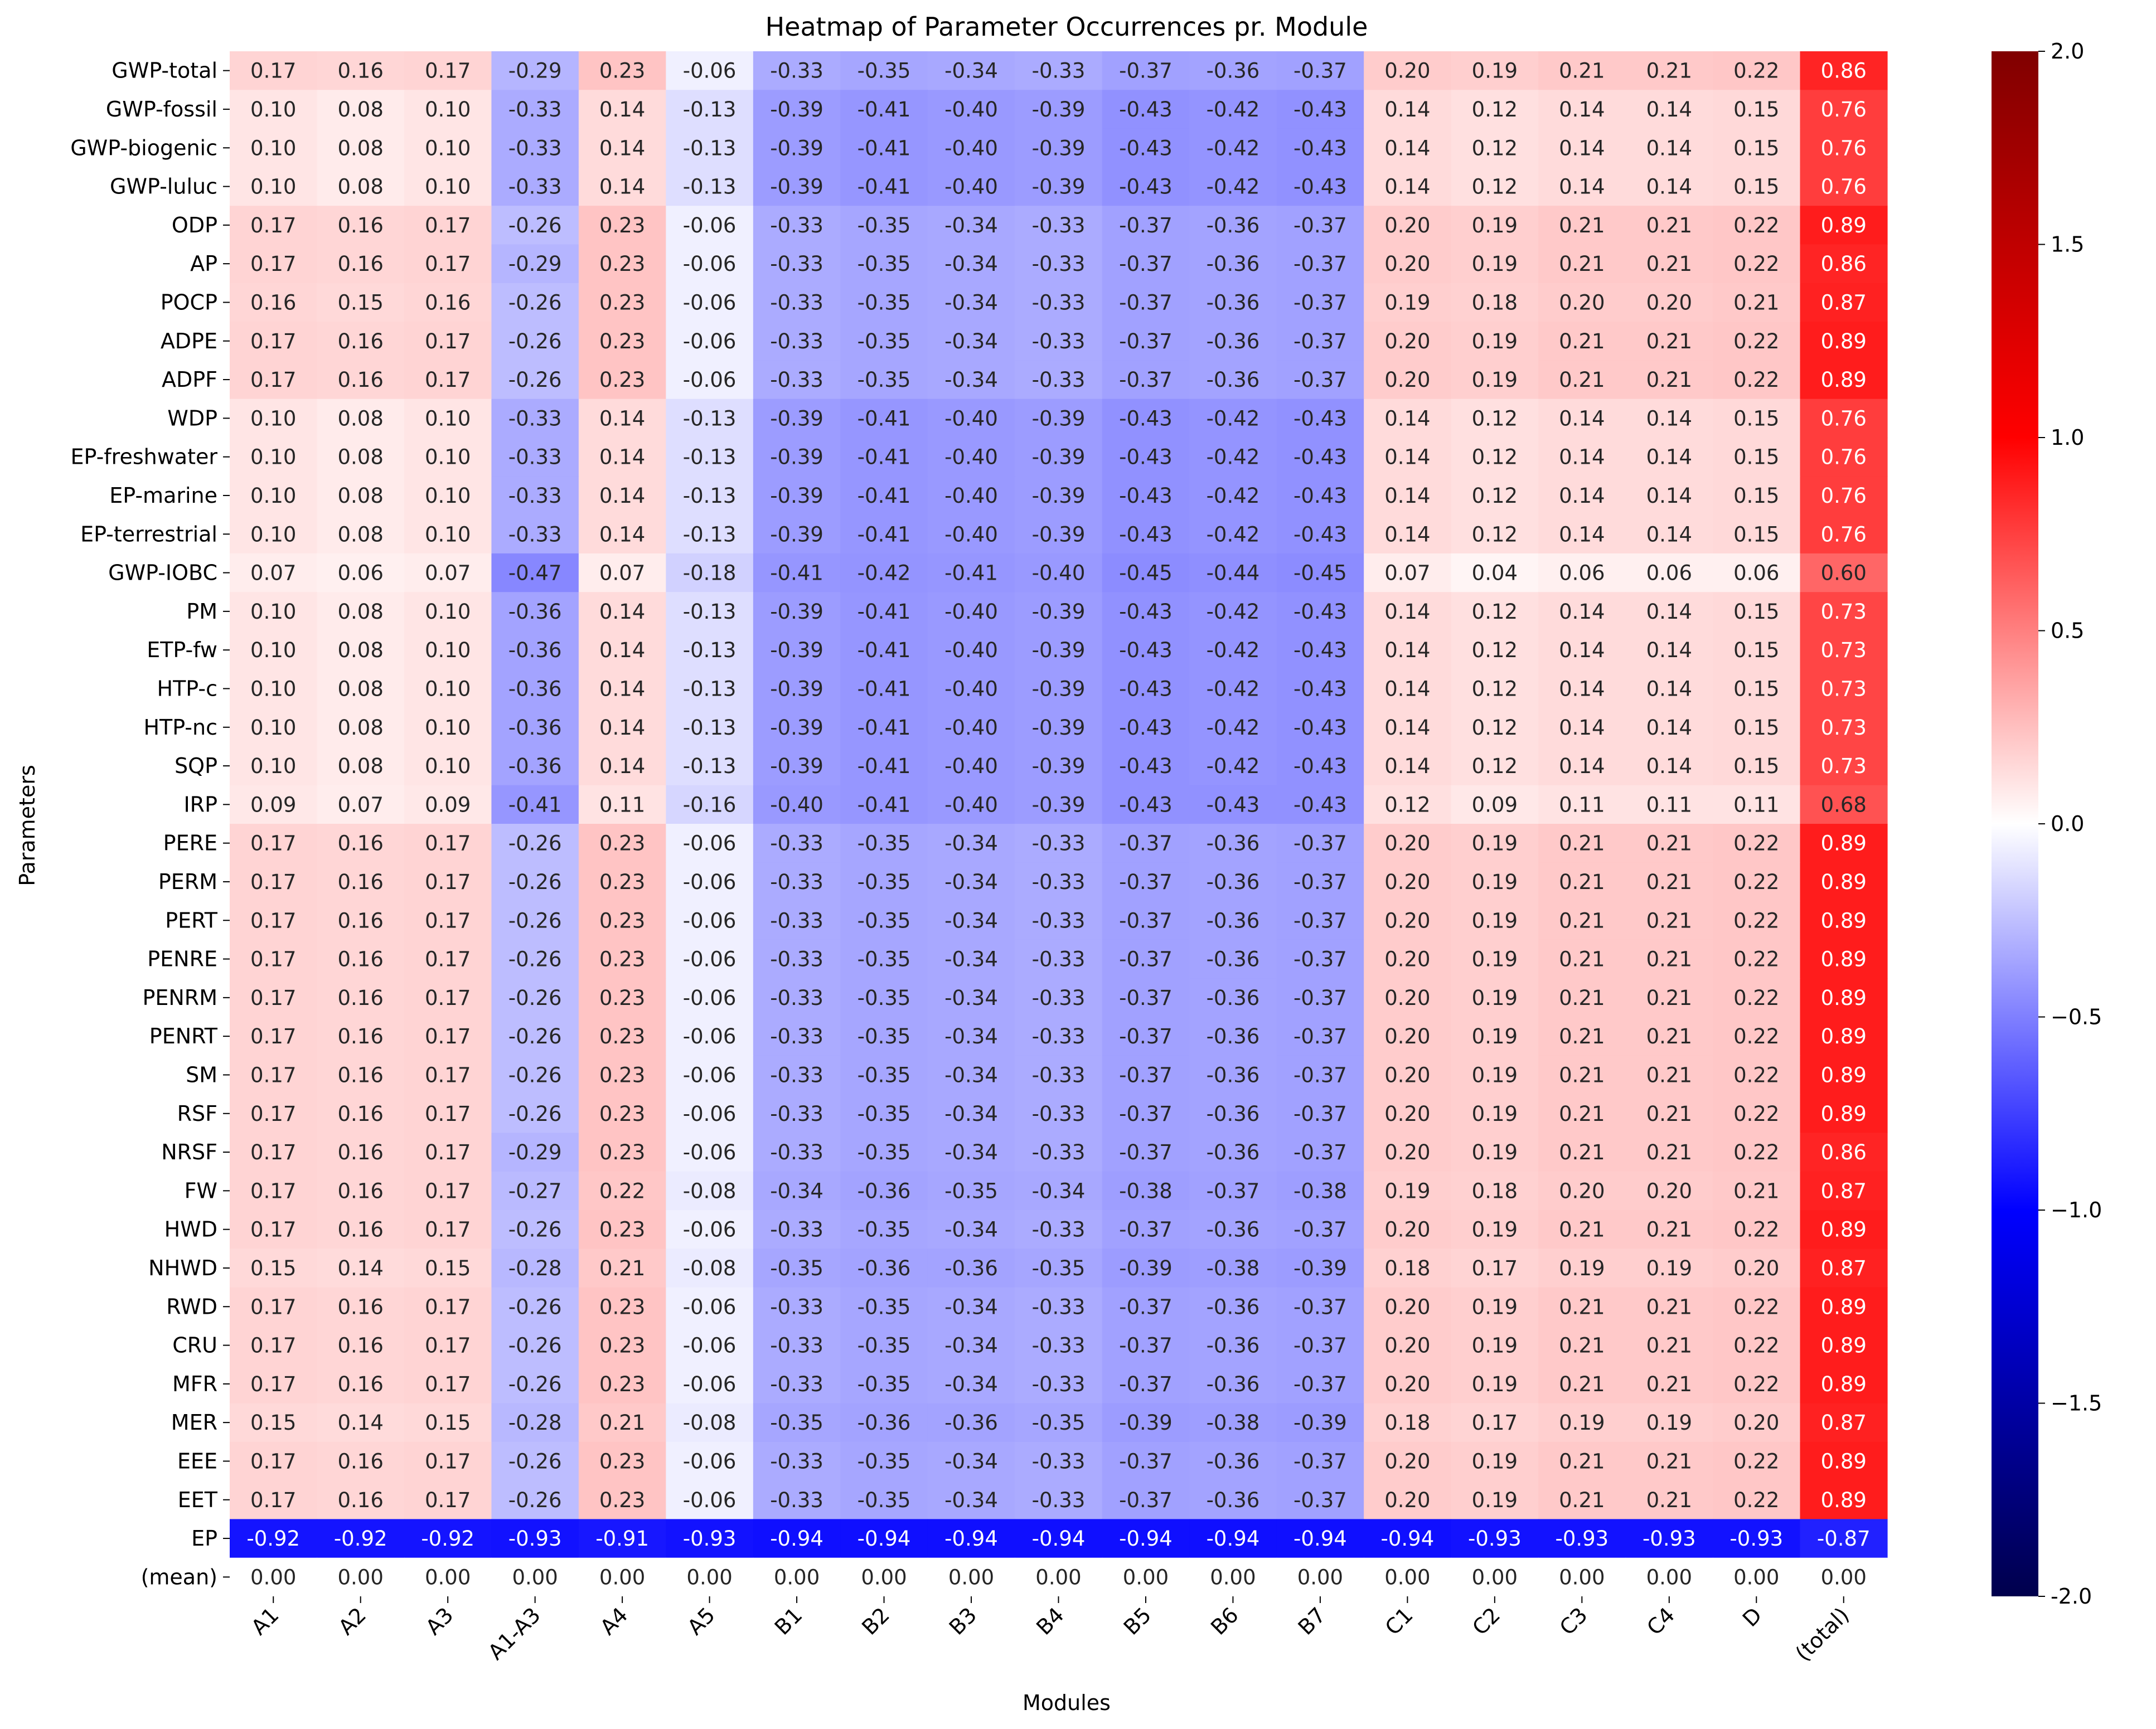  I want to click on cell-value-label: -0.16, so click(710, 805).